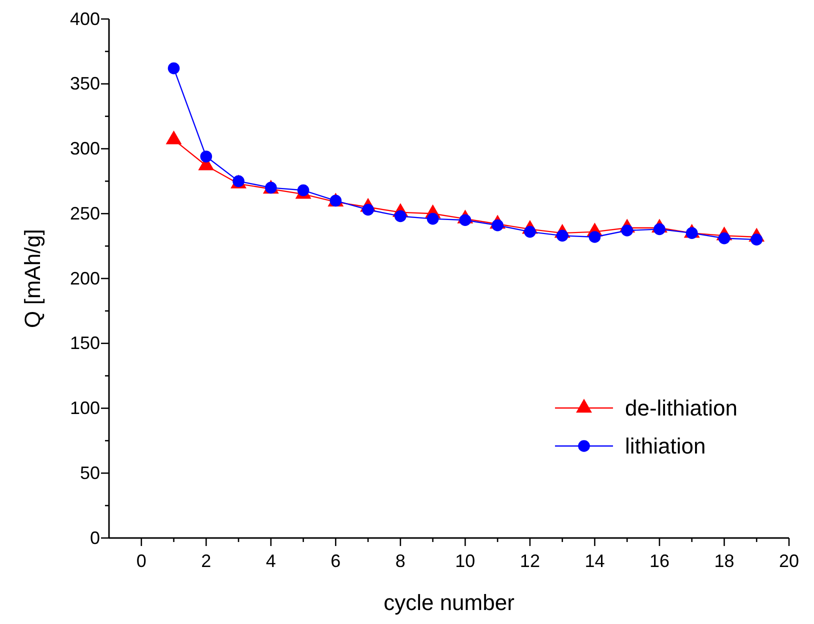 The width and height of the screenshot is (814, 624). Describe the element at coordinates (85, 148) in the screenshot. I see `y-tick-label: 300` at that location.